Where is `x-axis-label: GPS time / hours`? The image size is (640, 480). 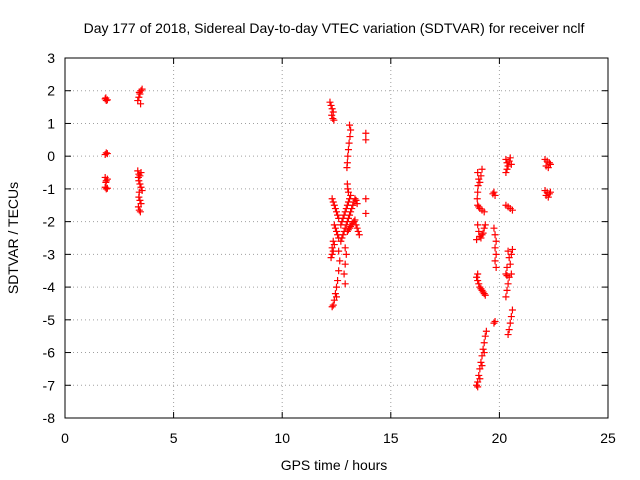
x-axis-label: GPS time / hours is located at coordinates (334, 465).